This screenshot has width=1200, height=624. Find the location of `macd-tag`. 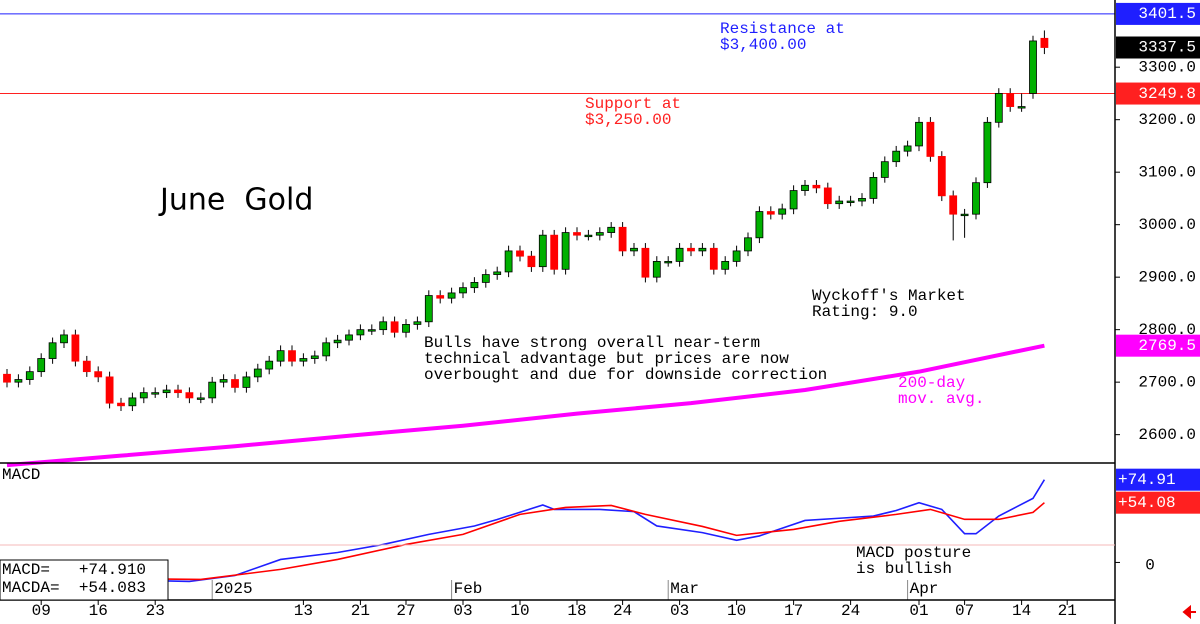

macd-tag is located at coordinates (1158, 502).